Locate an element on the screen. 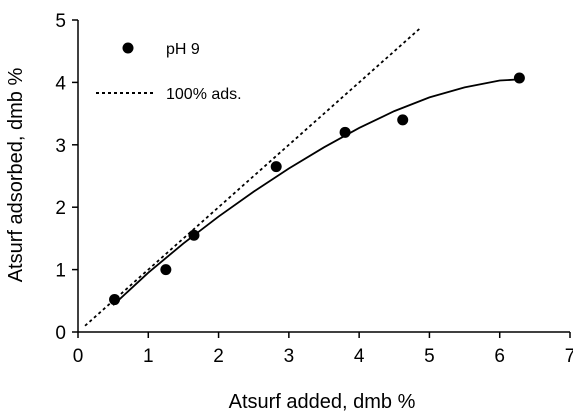  x-tick-label: 2 is located at coordinates (218, 356).